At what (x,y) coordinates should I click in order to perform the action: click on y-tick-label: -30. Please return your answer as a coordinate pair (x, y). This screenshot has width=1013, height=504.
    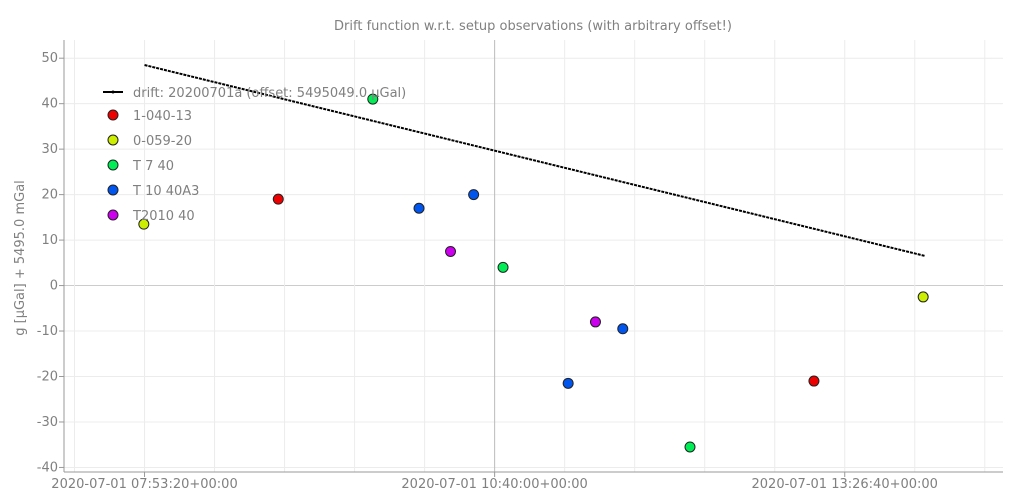
    Looking at the image, I should click on (47, 422).